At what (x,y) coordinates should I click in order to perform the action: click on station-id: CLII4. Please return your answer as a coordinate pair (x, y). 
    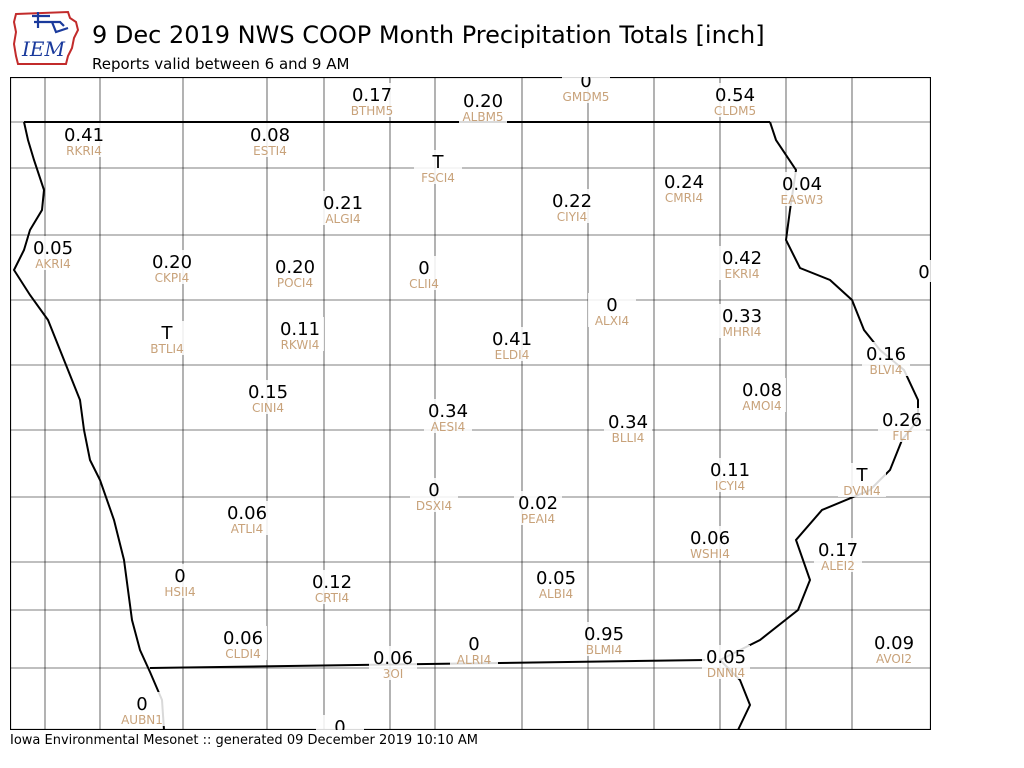
    Looking at the image, I should click on (424, 284).